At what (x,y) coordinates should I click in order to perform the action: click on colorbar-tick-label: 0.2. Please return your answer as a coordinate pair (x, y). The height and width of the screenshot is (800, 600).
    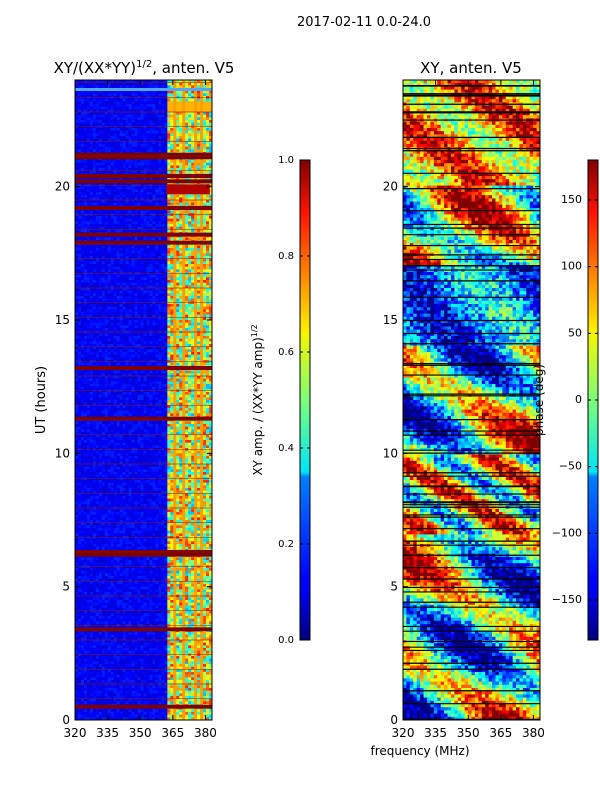
    Looking at the image, I should click on (286, 544).